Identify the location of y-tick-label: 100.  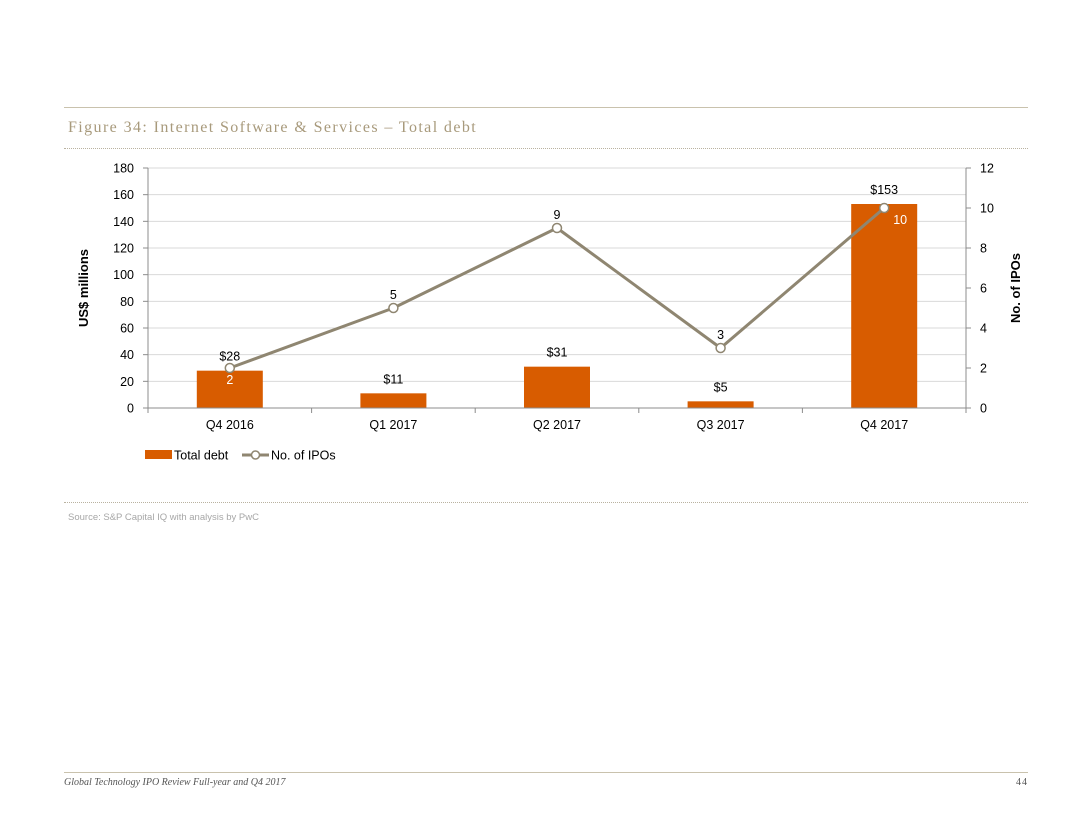
(123, 275).